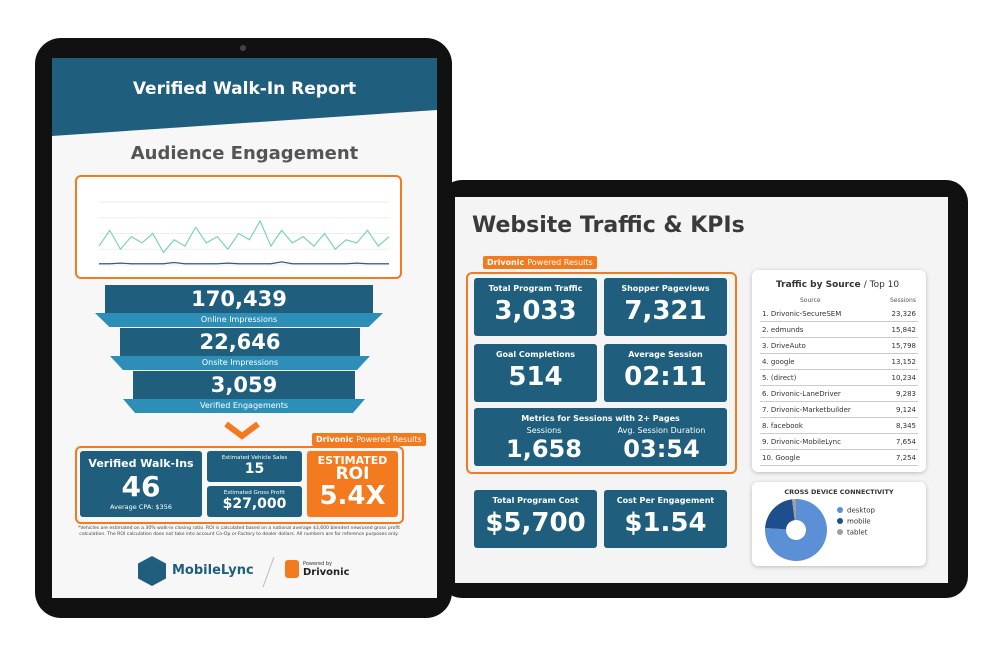 The height and width of the screenshot is (650, 1000). I want to click on funnel-label: Verified Engagements, so click(244, 406).